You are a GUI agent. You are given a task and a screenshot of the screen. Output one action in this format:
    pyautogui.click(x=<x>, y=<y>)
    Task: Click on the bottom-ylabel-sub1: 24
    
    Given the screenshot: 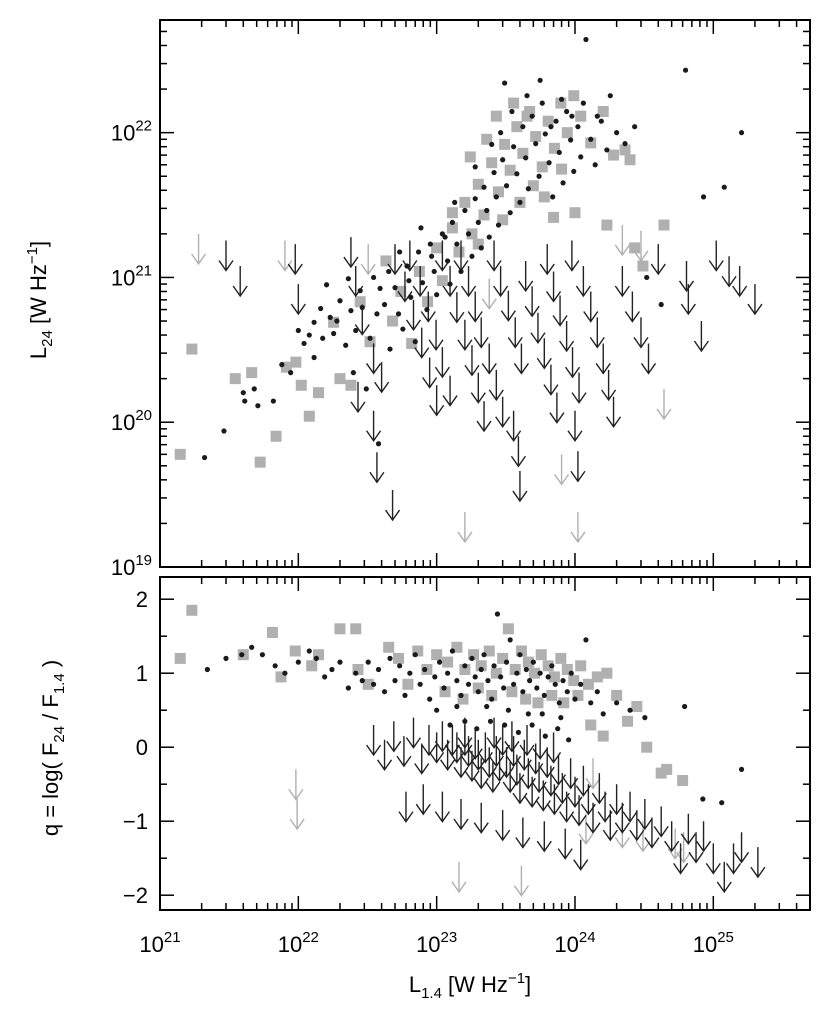 What is the action you would take?
    pyautogui.click(x=59, y=734)
    